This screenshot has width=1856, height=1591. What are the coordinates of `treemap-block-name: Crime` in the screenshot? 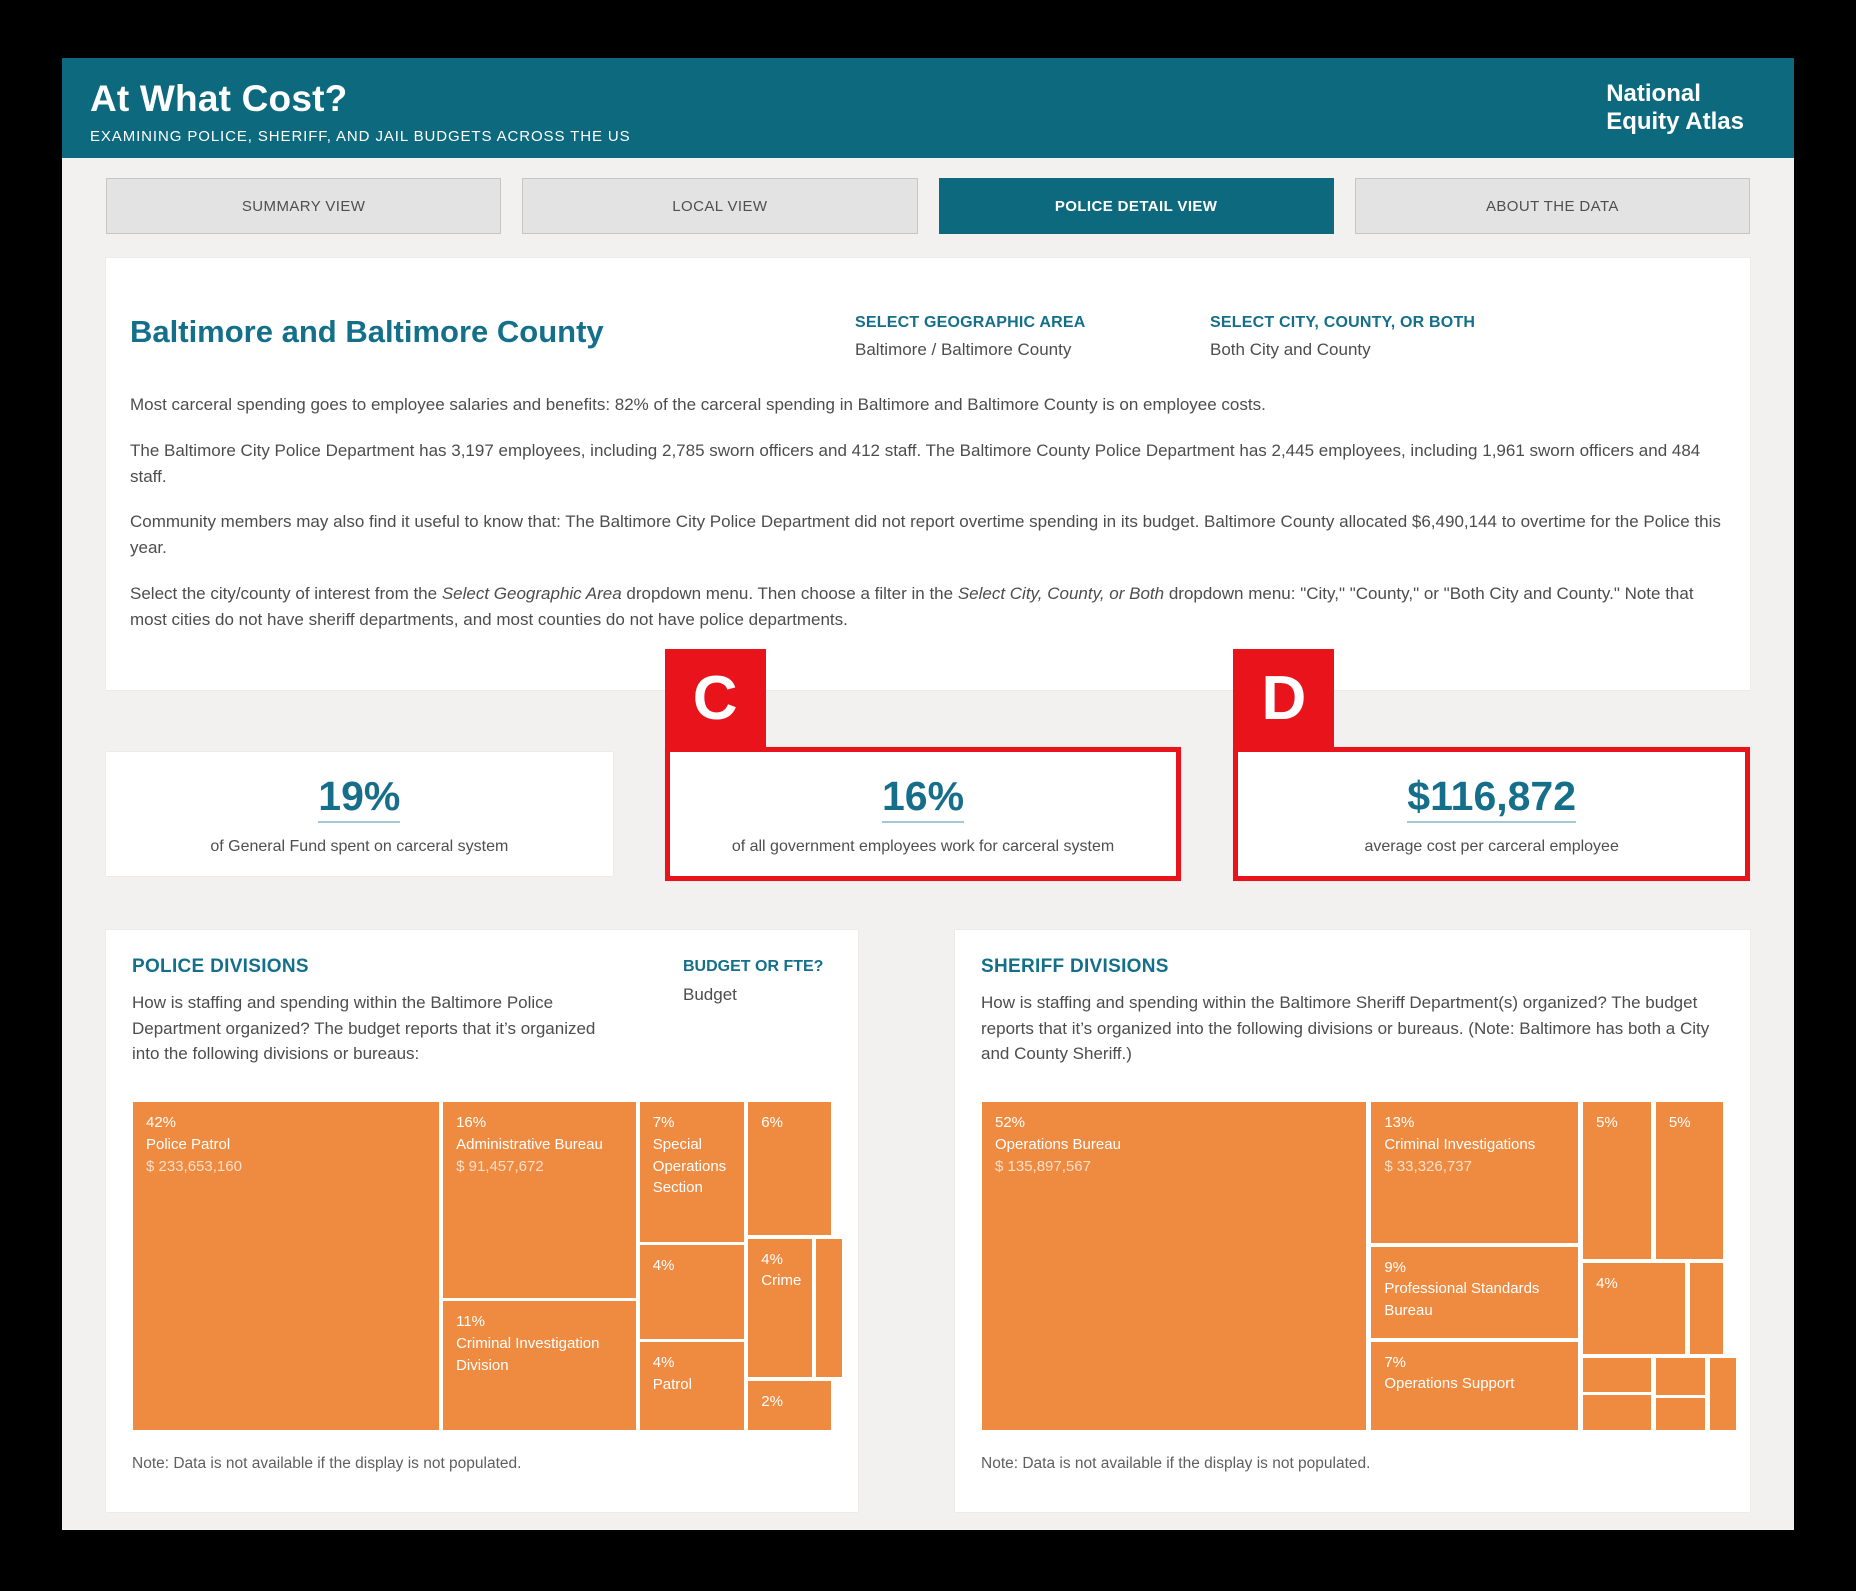 It's located at (781, 1281).